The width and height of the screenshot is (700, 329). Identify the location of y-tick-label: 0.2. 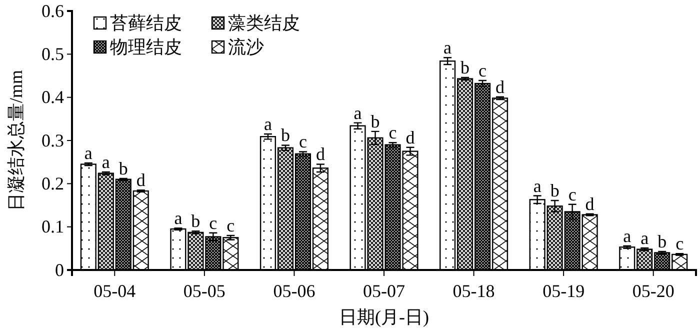
(53, 183).